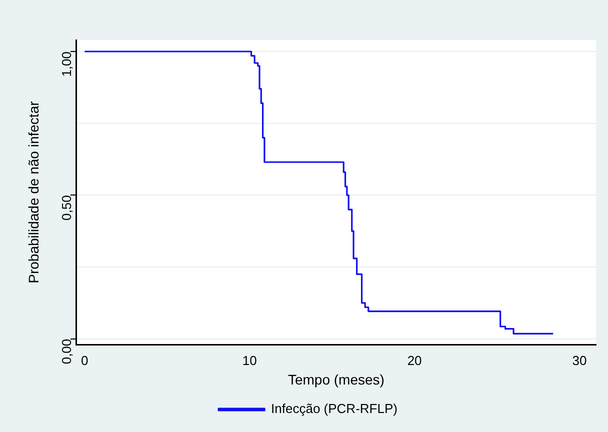  What do you see at coordinates (66, 64) in the screenshot?
I see `y-tick-label: 1,00` at bounding box center [66, 64].